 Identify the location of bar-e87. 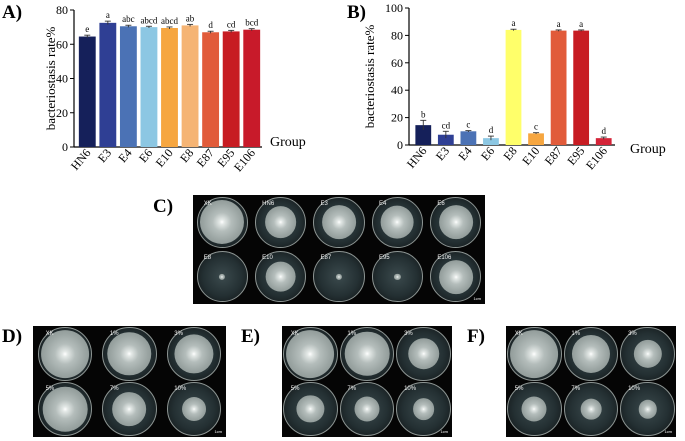
(558, 88).